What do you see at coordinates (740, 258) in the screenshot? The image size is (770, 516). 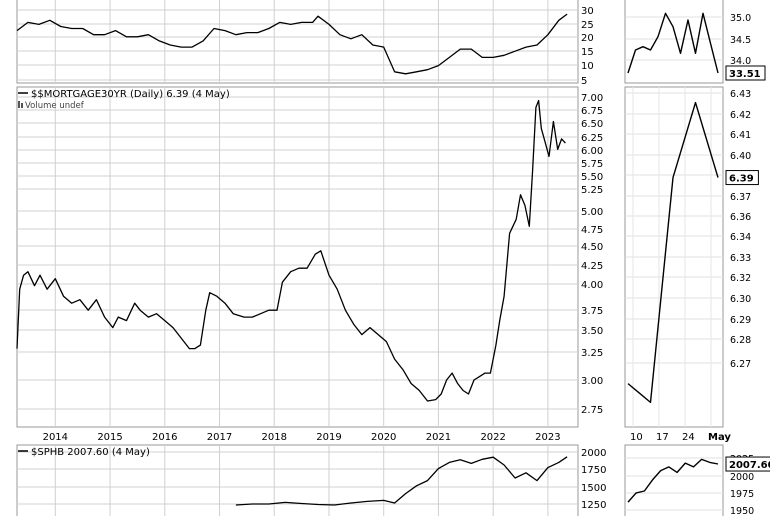 I see `middle-side-y-tick: 6.33` at bounding box center [740, 258].